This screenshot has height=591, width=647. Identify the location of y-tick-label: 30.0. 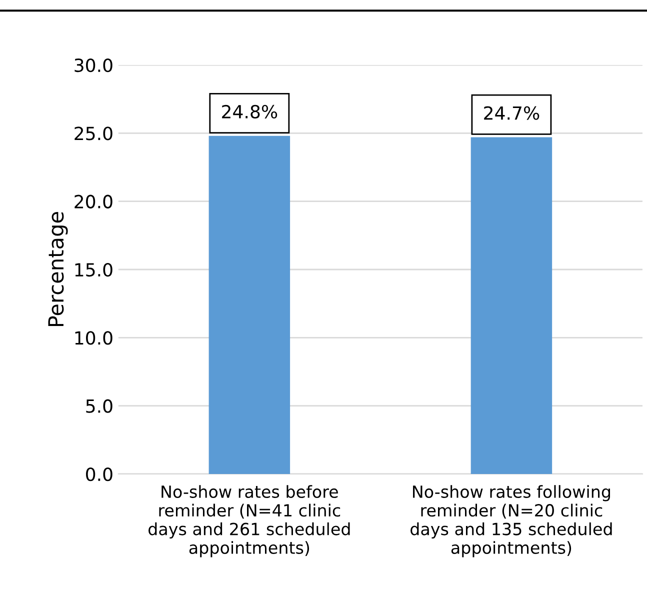
(93, 65).